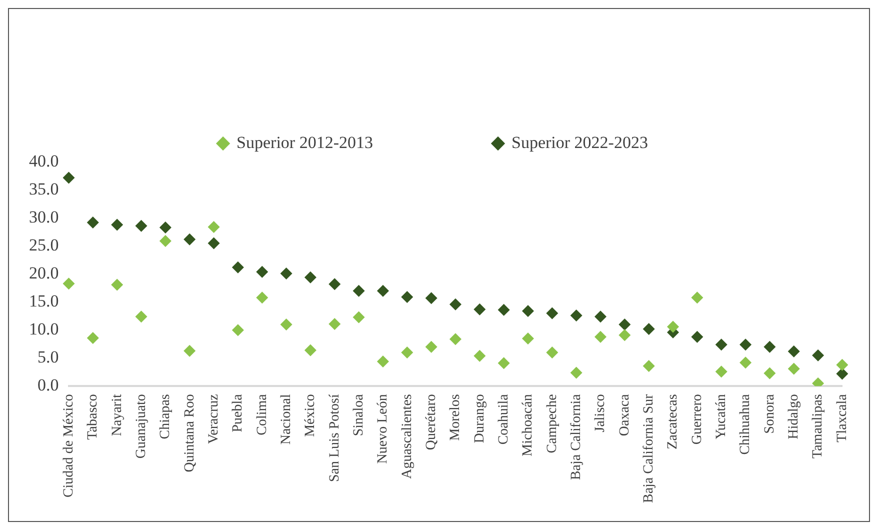  What do you see at coordinates (48, 385) in the screenshot?
I see `y-tick-label: 0.0` at bounding box center [48, 385].